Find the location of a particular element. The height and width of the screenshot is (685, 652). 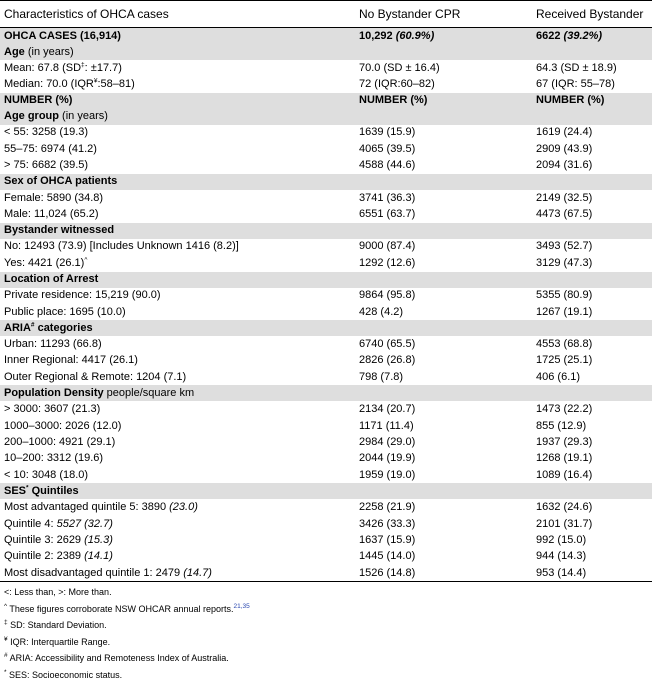

section-location-title: Location of Arrest is located at coordinates (326, 279).